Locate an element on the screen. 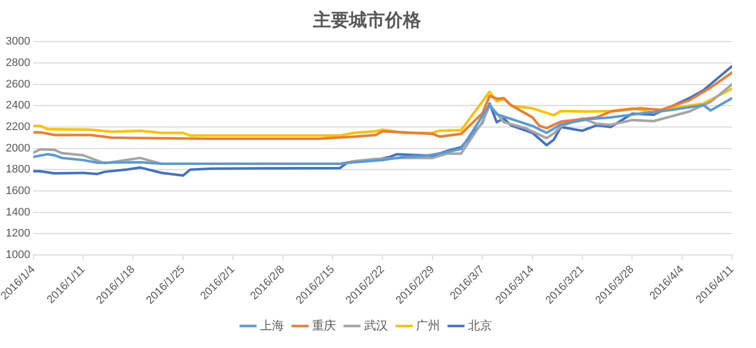 This screenshot has height=348, width=756. y-tick-label: 2800 is located at coordinates (18, 62).